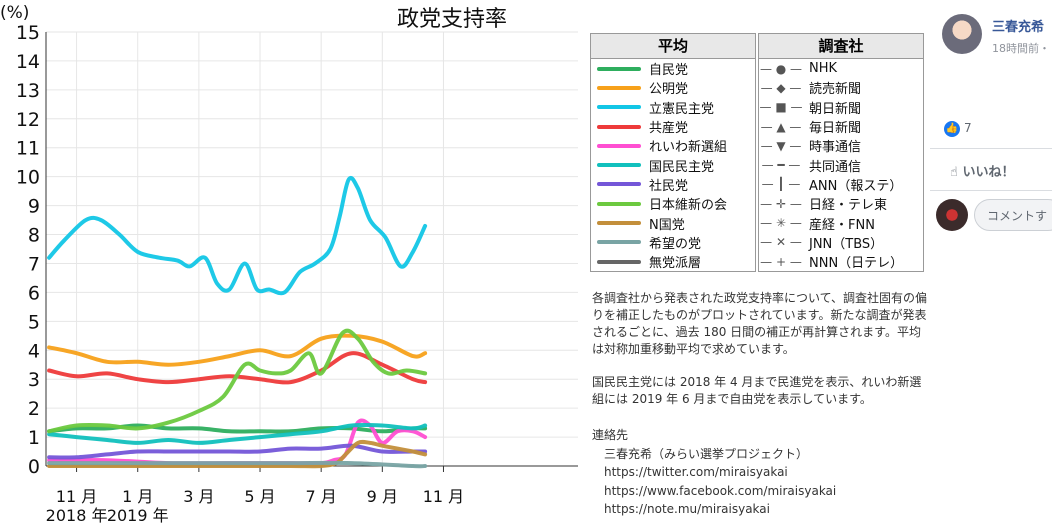 The image size is (1052, 525). What do you see at coordinates (991, 262) in the screenshot?
I see `facebook-post-panel: 三春充希 18時間前・ 👍 7 ☝ いいね！ コメントす` at bounding box center [991, 262].